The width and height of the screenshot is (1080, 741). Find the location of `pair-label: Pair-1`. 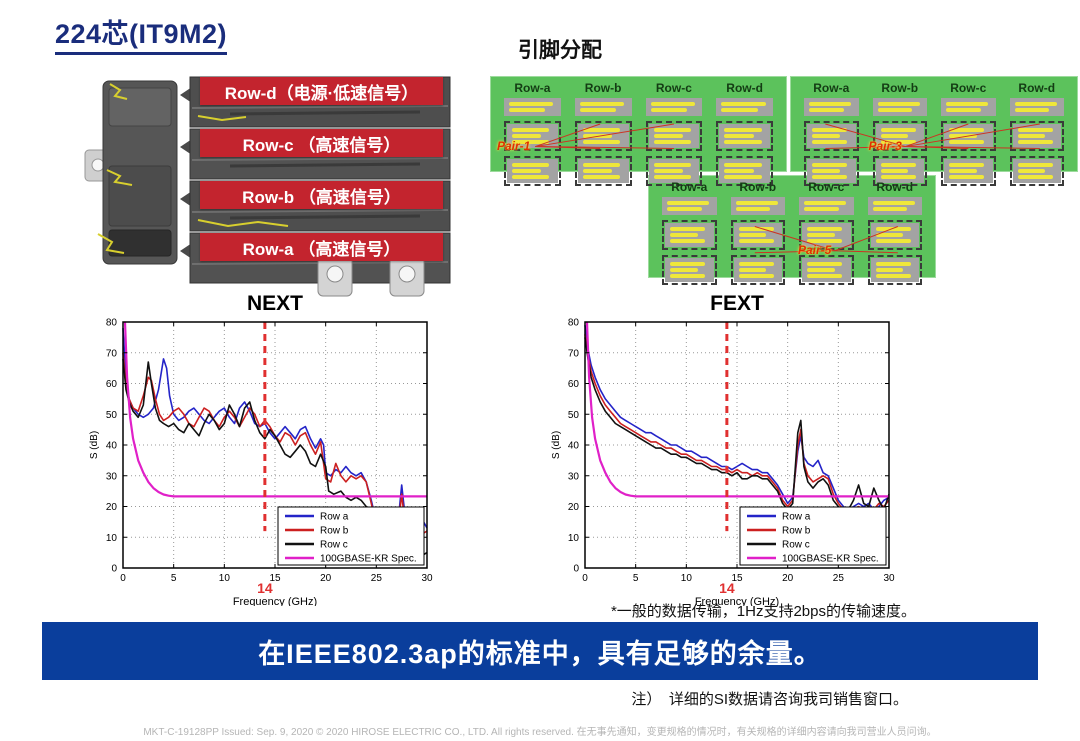

pair-label: Pair-1 is located at coordinates (514, 146).